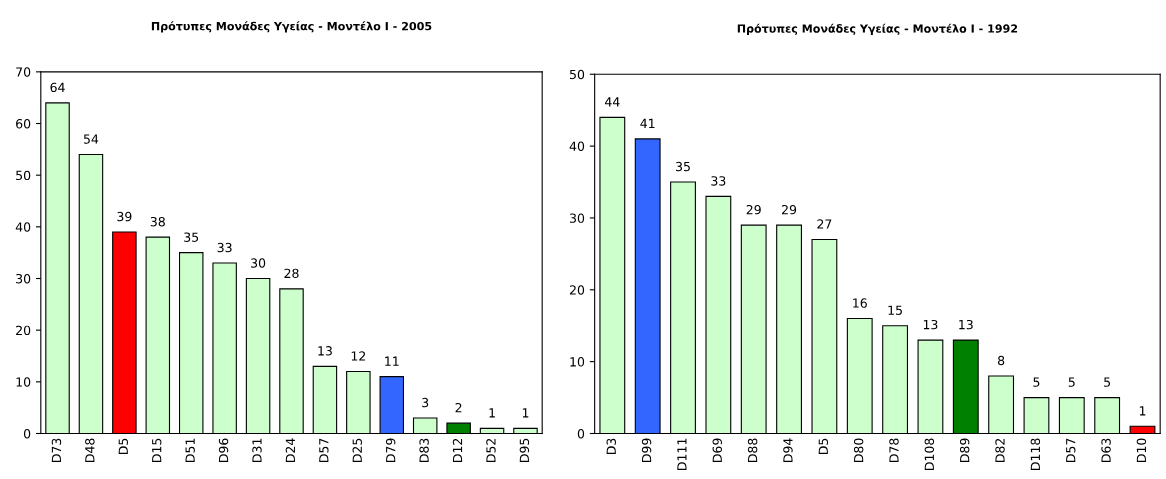 This screenshot has height=479, width=1166. Describe the element at coordinates (860, 303) in the screenshot. I see `data-label: 16` at that location.